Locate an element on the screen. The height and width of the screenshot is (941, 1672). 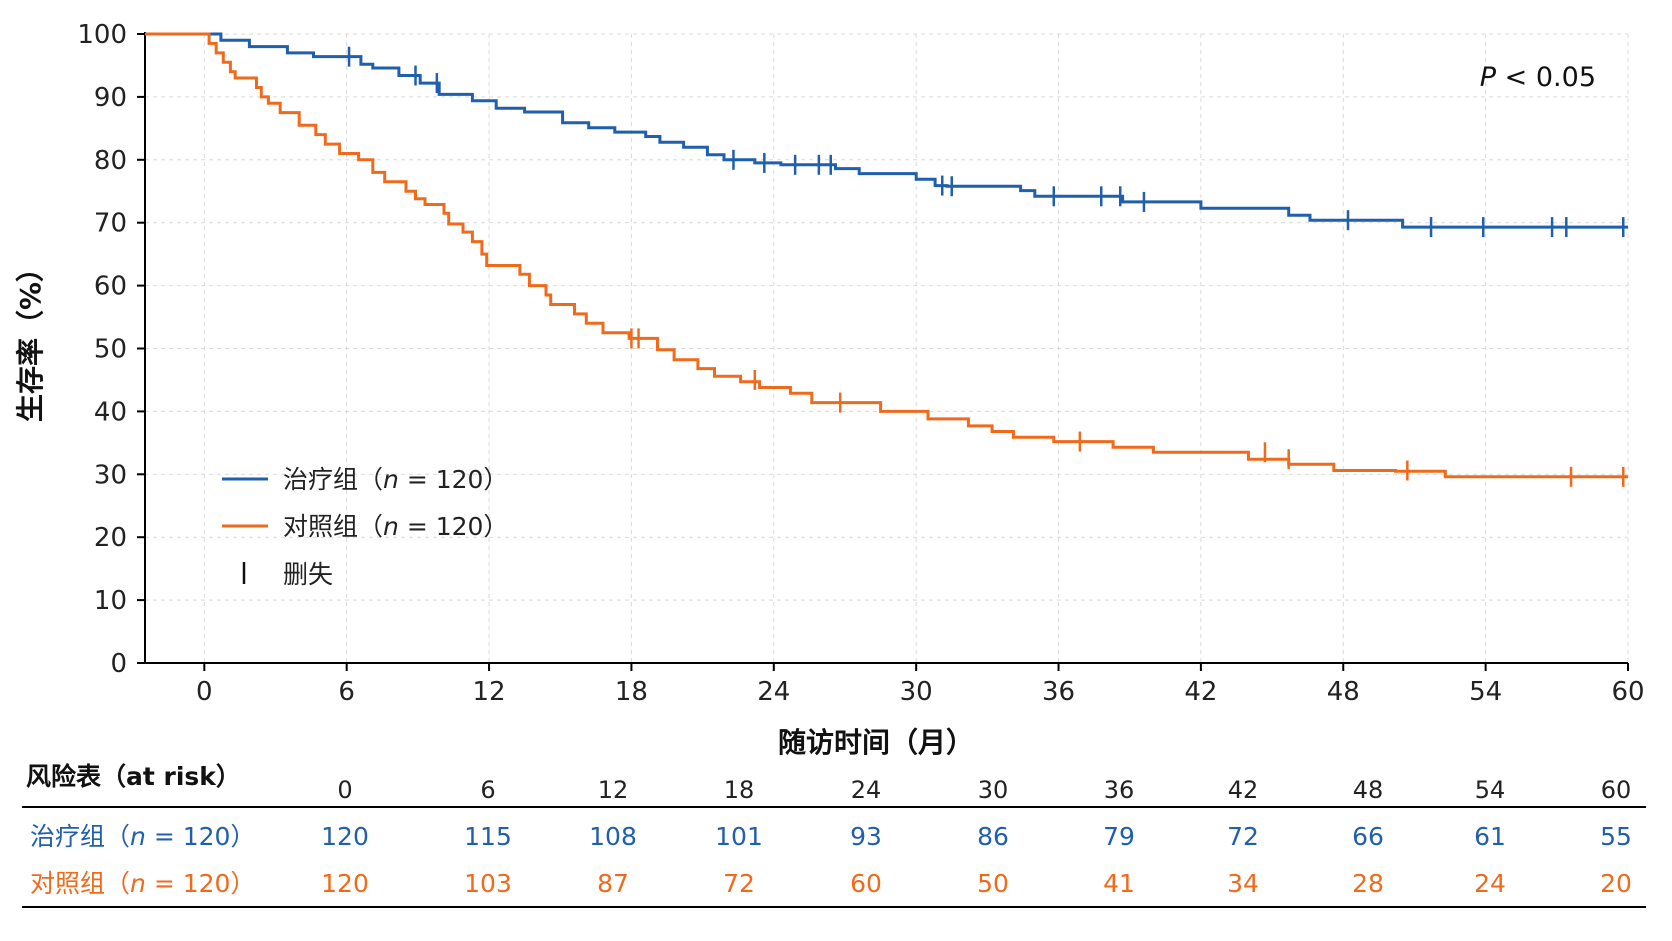
risk-time-label: 24 is located at coordinates (866, 790).